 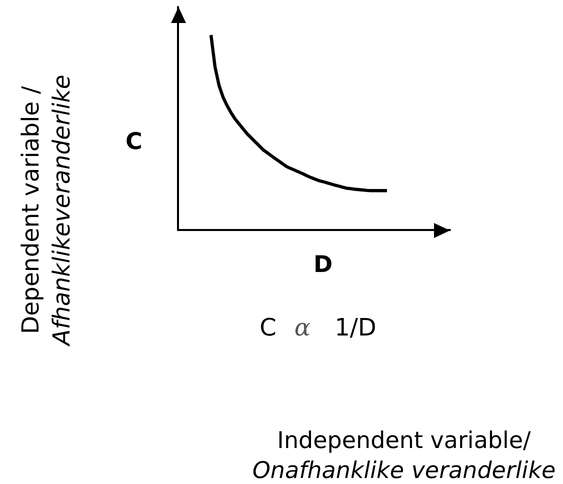 What do you see at coordinates (404, 455) in the screenshot?
I see `text: Independent variable/ Onafhanklike veranderlike` at bounding box center [404, 455].